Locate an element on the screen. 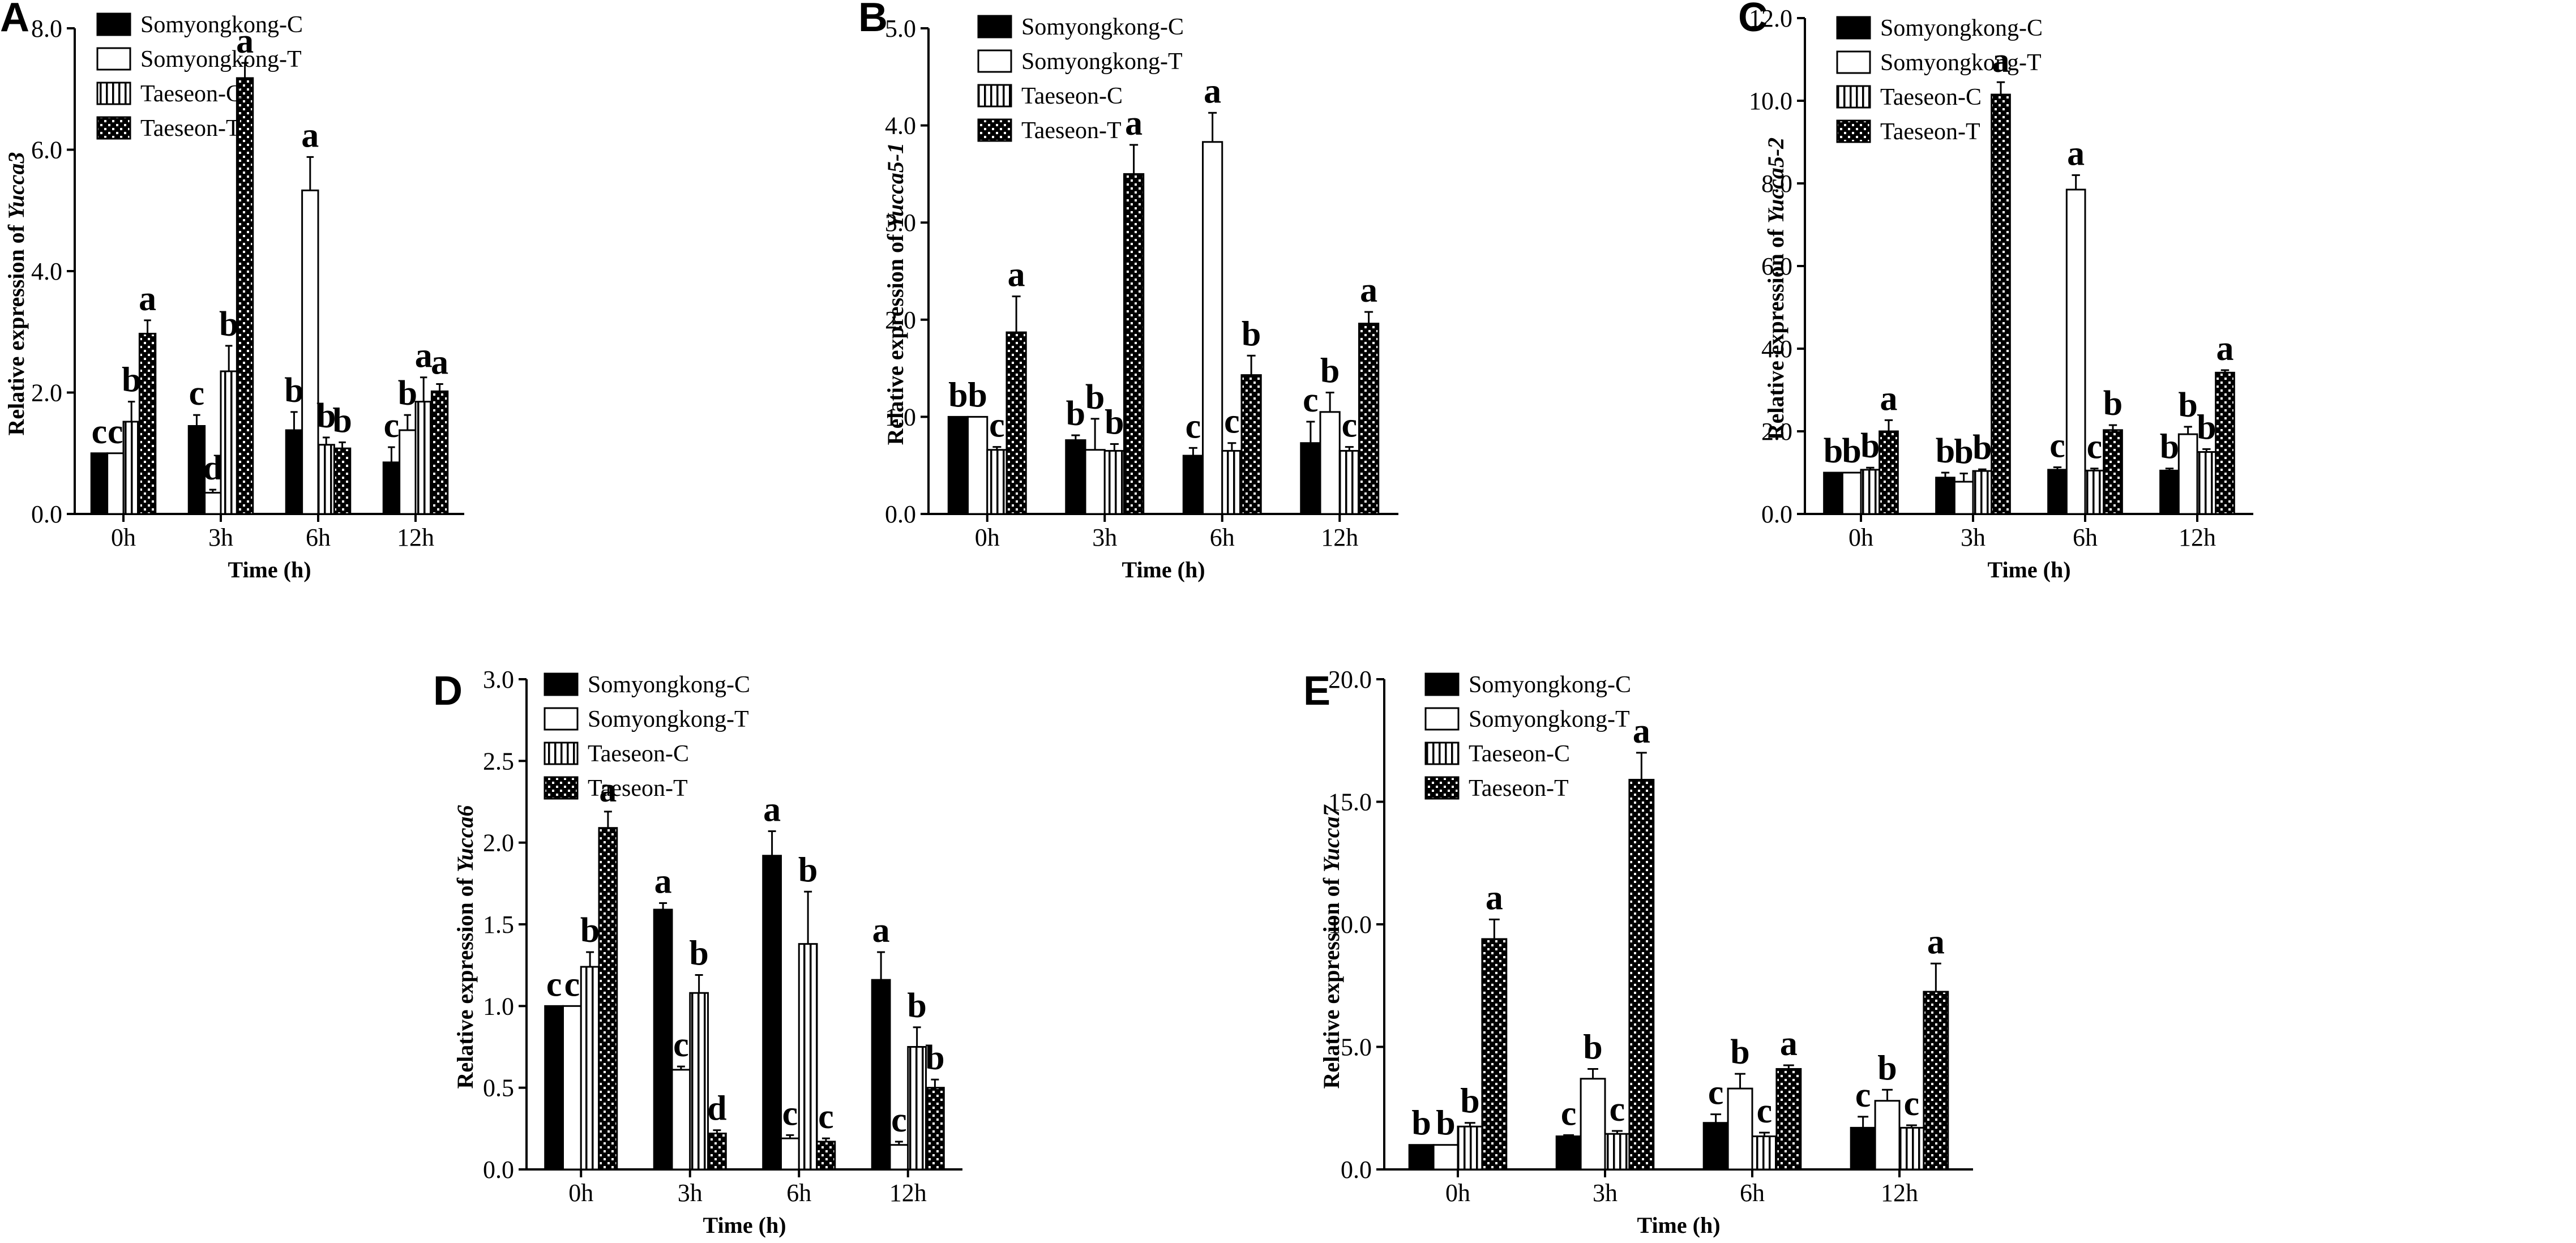 This screenshot has width=2576, height=1243. x-tick-label: 0h is located at coordinates (987, 538).